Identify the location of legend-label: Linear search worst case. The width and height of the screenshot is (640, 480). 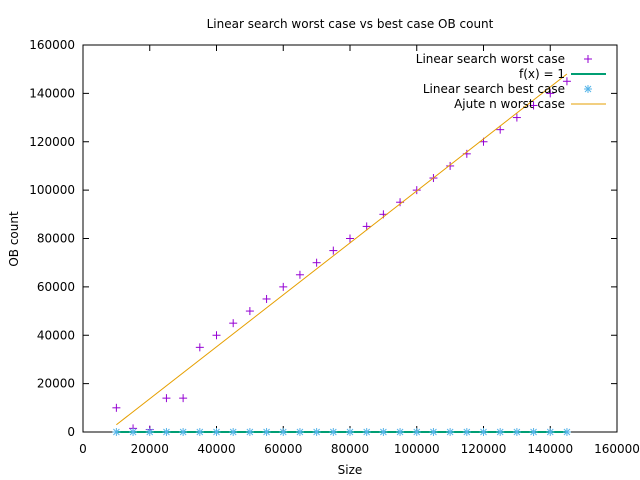
(490, 59).